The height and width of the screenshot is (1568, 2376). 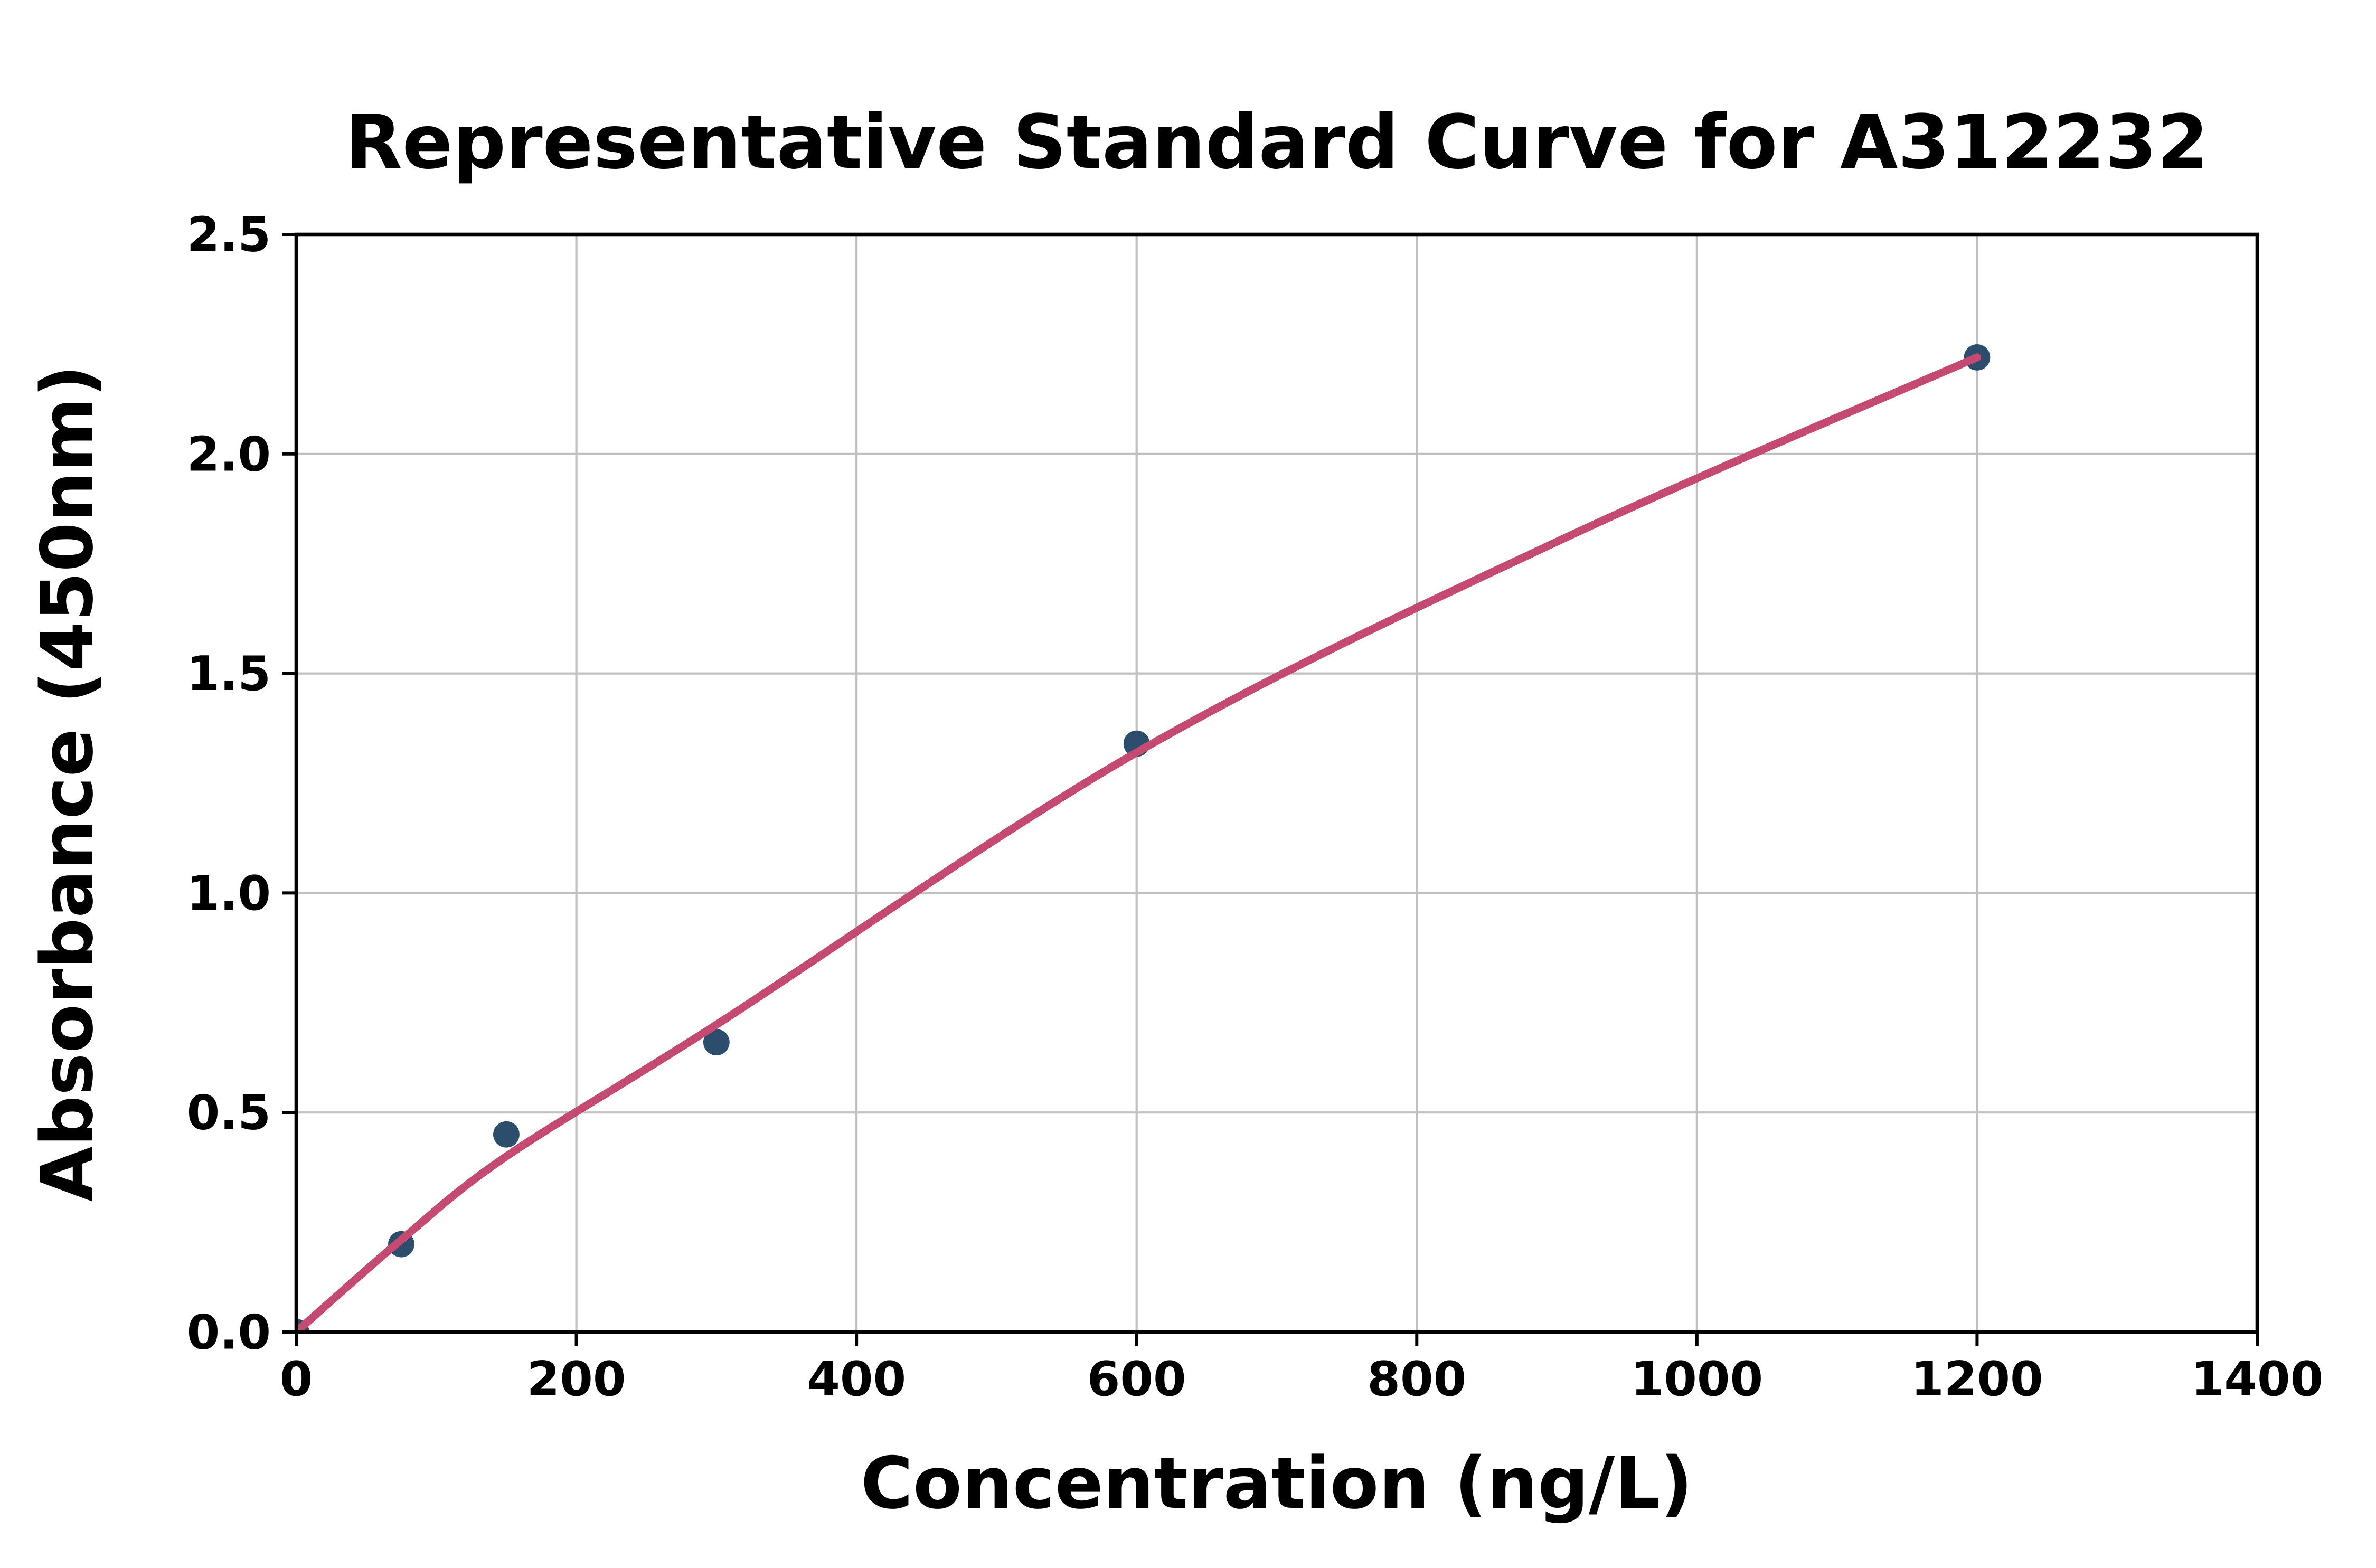 I want to click on y-tick-label: 2.0, so click(x=229, y=455).